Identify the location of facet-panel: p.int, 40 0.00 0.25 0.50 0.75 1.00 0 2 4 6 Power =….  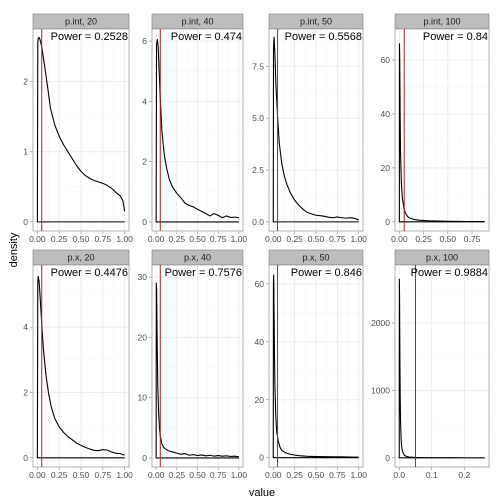
(195, 128).